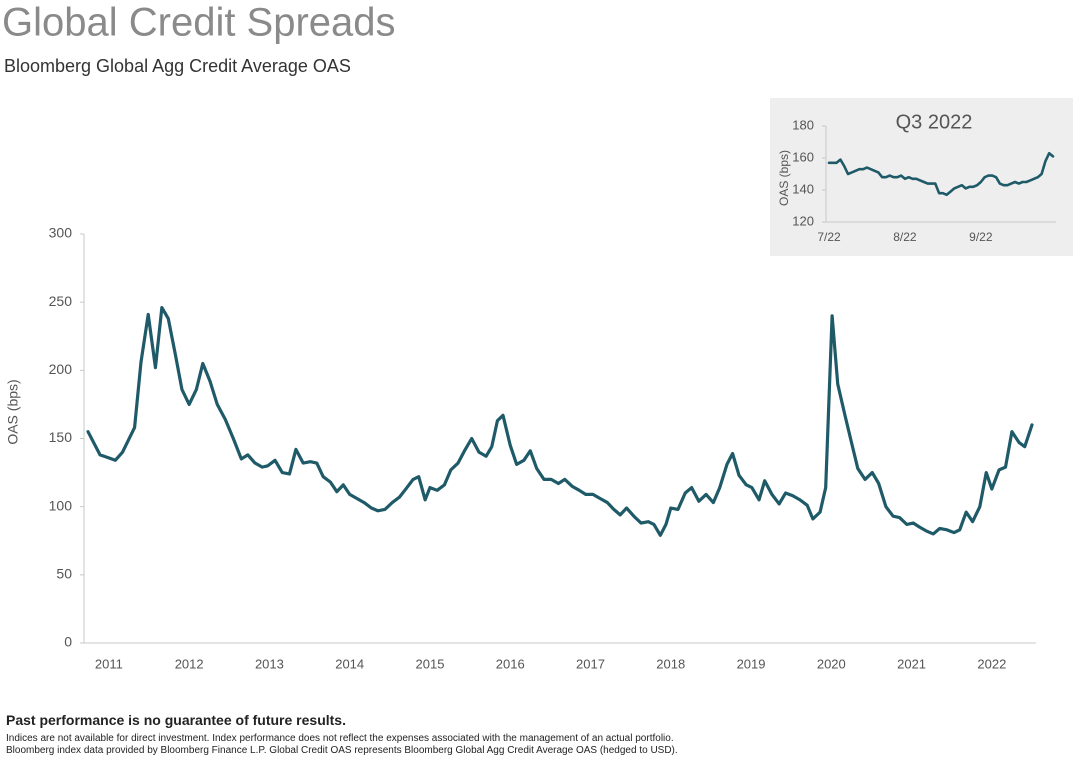 This screenshot has width=1073, height=761. Describe the element at coordinates (803, 156) in the screenshot. I see `y-tick-label: 160` at that location.